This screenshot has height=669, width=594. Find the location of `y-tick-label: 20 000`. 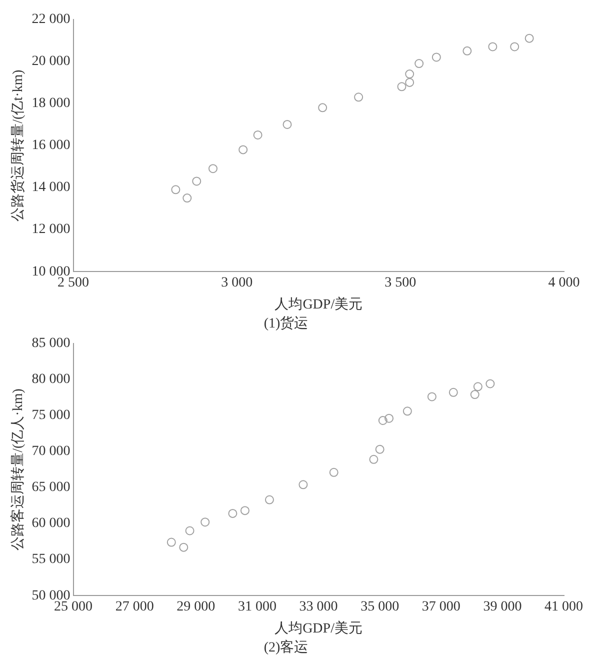

y-tick-label: 20 000 is located at coordinates (51, 62).